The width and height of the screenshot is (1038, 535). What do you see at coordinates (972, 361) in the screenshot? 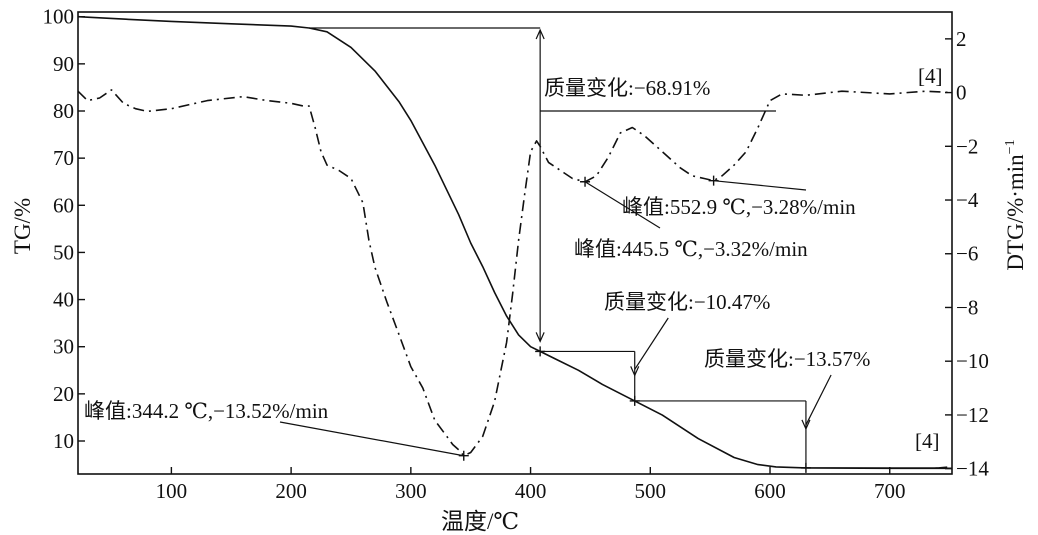
I see `y-right-tick-label--10: −10` at bounding box center [972, 361].